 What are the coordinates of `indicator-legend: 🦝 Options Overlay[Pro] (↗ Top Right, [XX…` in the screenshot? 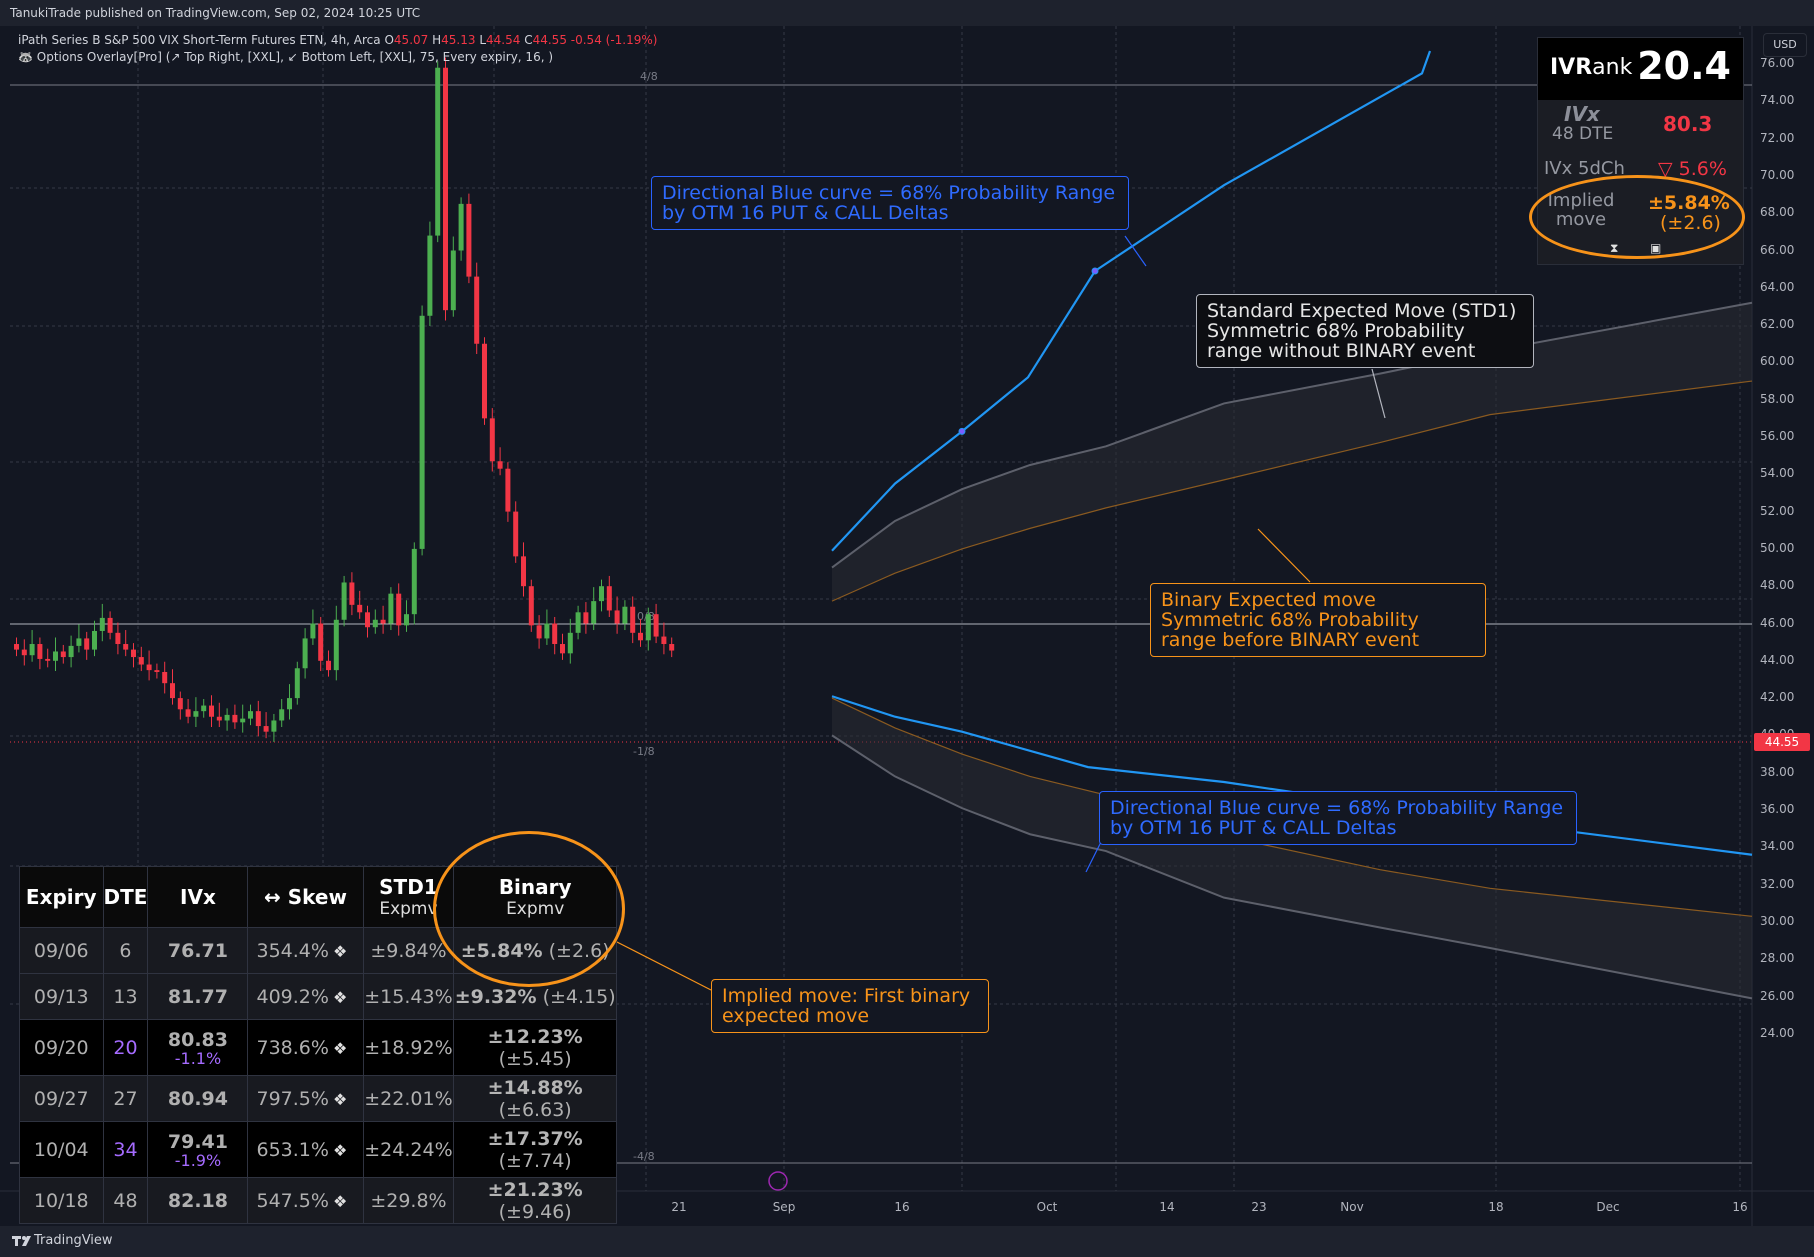 It's located at (286, 57).